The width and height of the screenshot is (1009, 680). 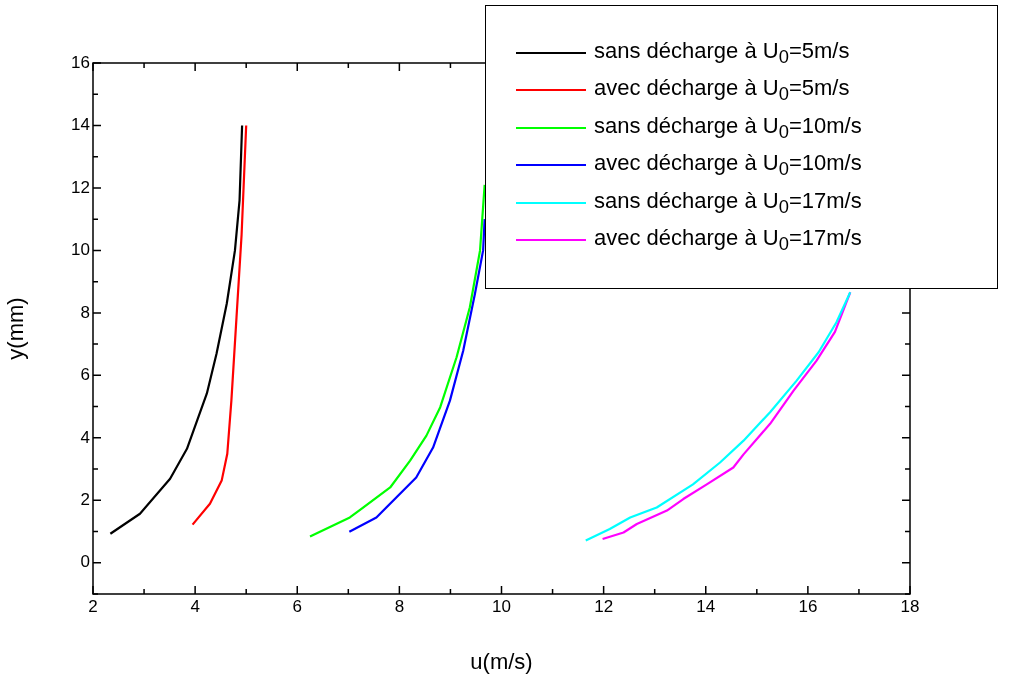 I want to click on legend-label: sans décharge à U$_{0}$=10m/s, so click(x=728, y=127).